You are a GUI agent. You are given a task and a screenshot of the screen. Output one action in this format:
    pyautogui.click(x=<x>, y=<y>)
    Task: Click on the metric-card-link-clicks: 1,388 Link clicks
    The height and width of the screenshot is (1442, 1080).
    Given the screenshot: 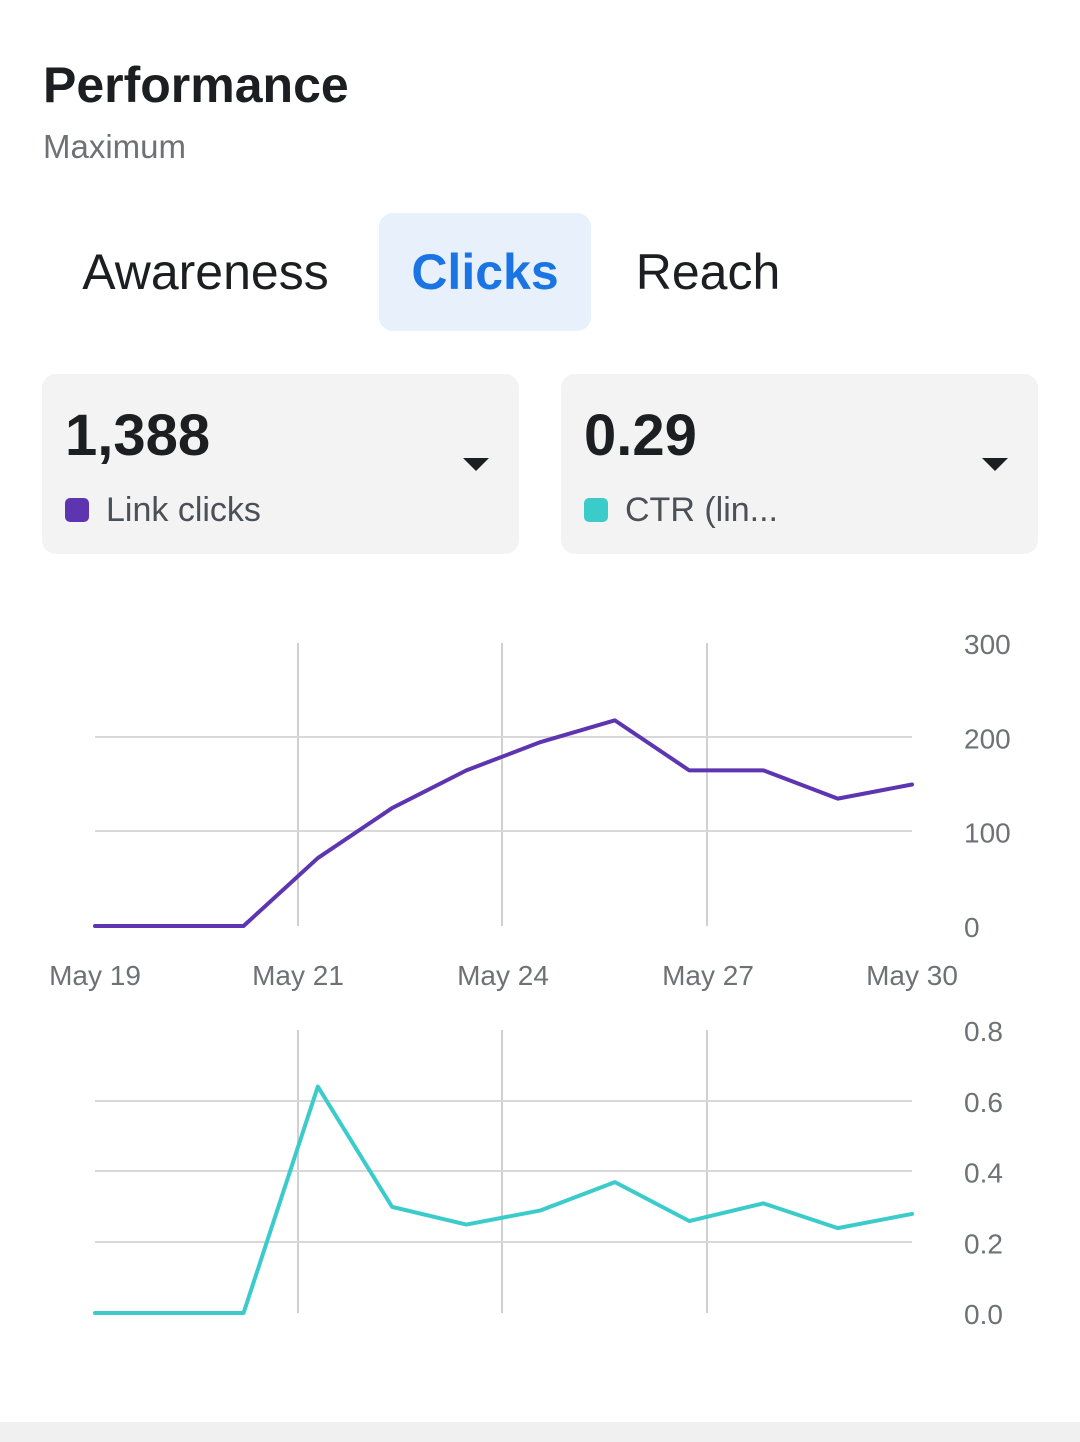 What is the action you would take?
    pyautogui.click(x=280, y=464)
    